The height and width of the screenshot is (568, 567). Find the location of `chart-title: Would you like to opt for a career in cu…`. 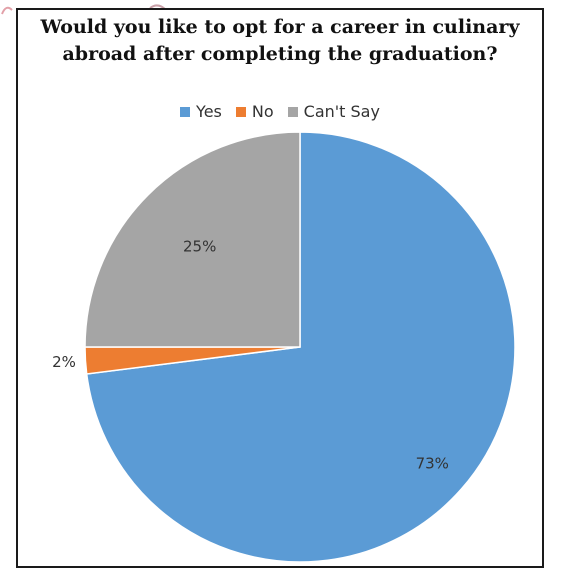

chart-title: Would you like to opt for a career in cu… is located at coordinates (280, 41).